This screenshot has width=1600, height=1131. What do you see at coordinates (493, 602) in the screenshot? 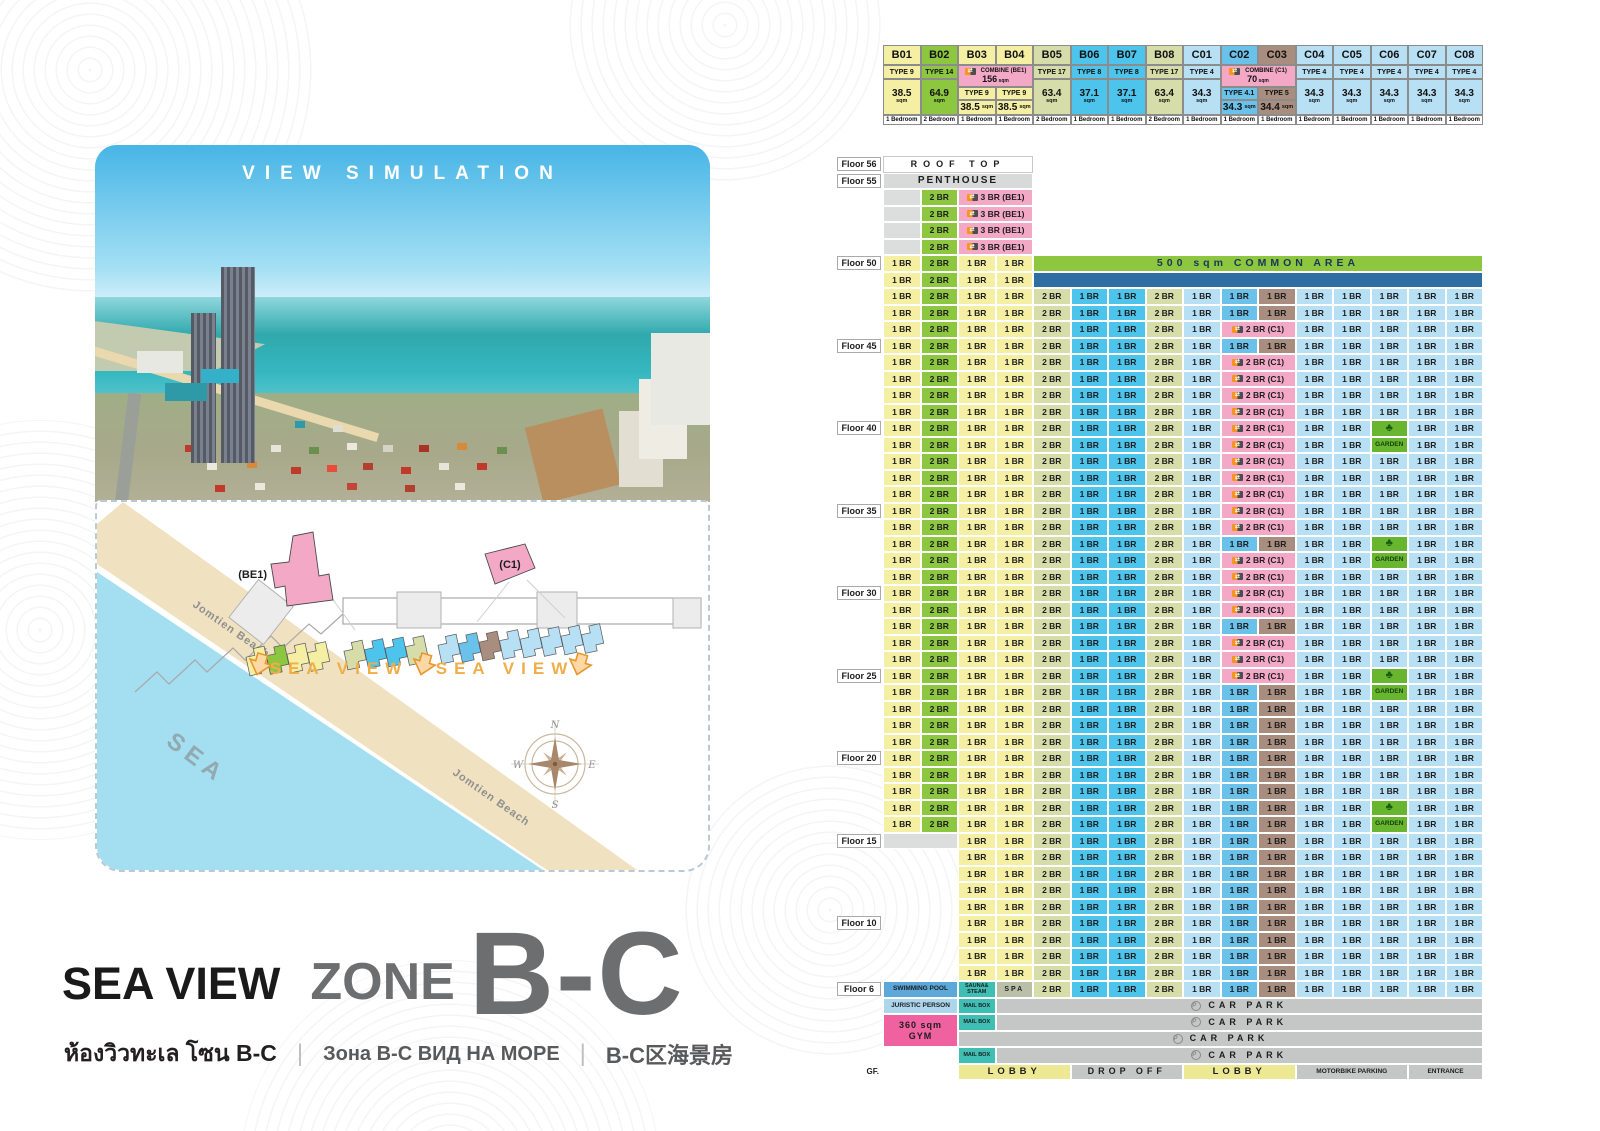
I see `leader-line` at bounding box center [493, 602].